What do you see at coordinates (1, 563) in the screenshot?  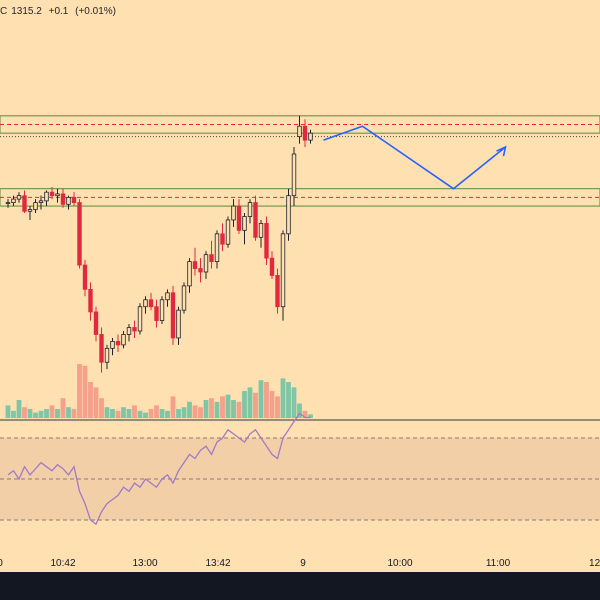 I see `time-axis-label: 0` at bounding box center [1, 563].